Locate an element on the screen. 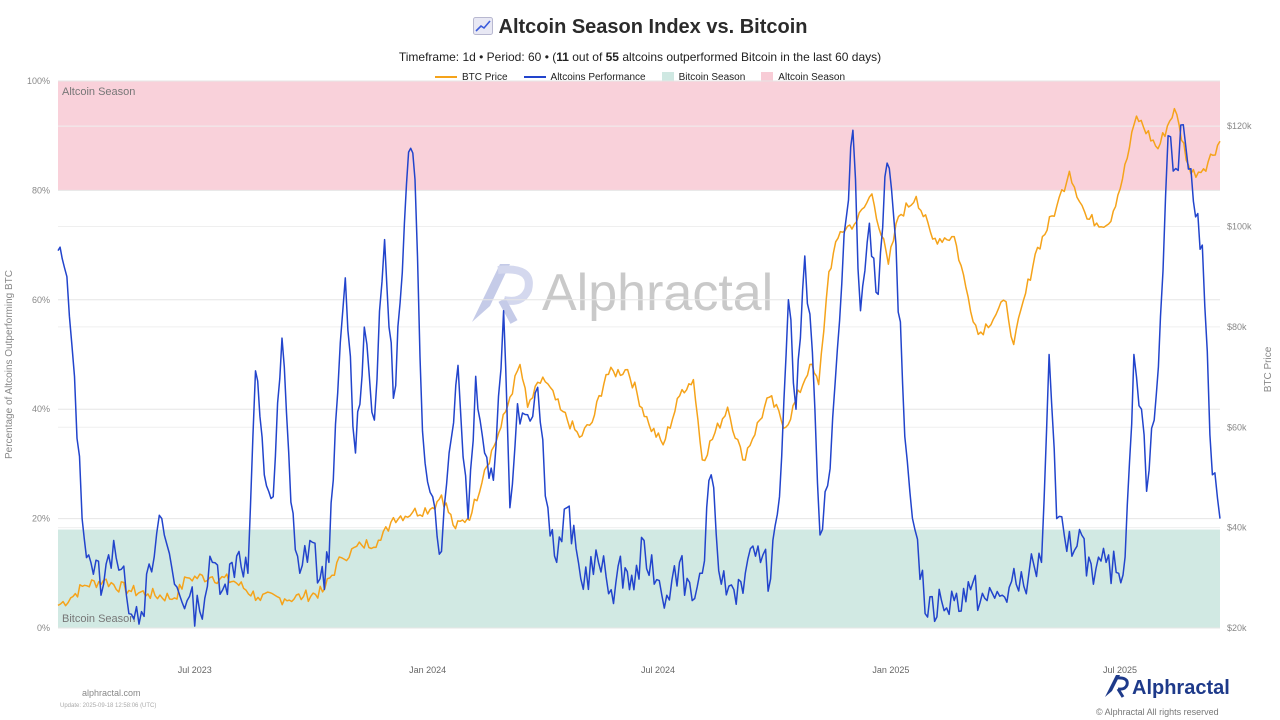 This screenshot has width=1280, height=720. site-link: alphractal.com is located at coordinates (111, 693).